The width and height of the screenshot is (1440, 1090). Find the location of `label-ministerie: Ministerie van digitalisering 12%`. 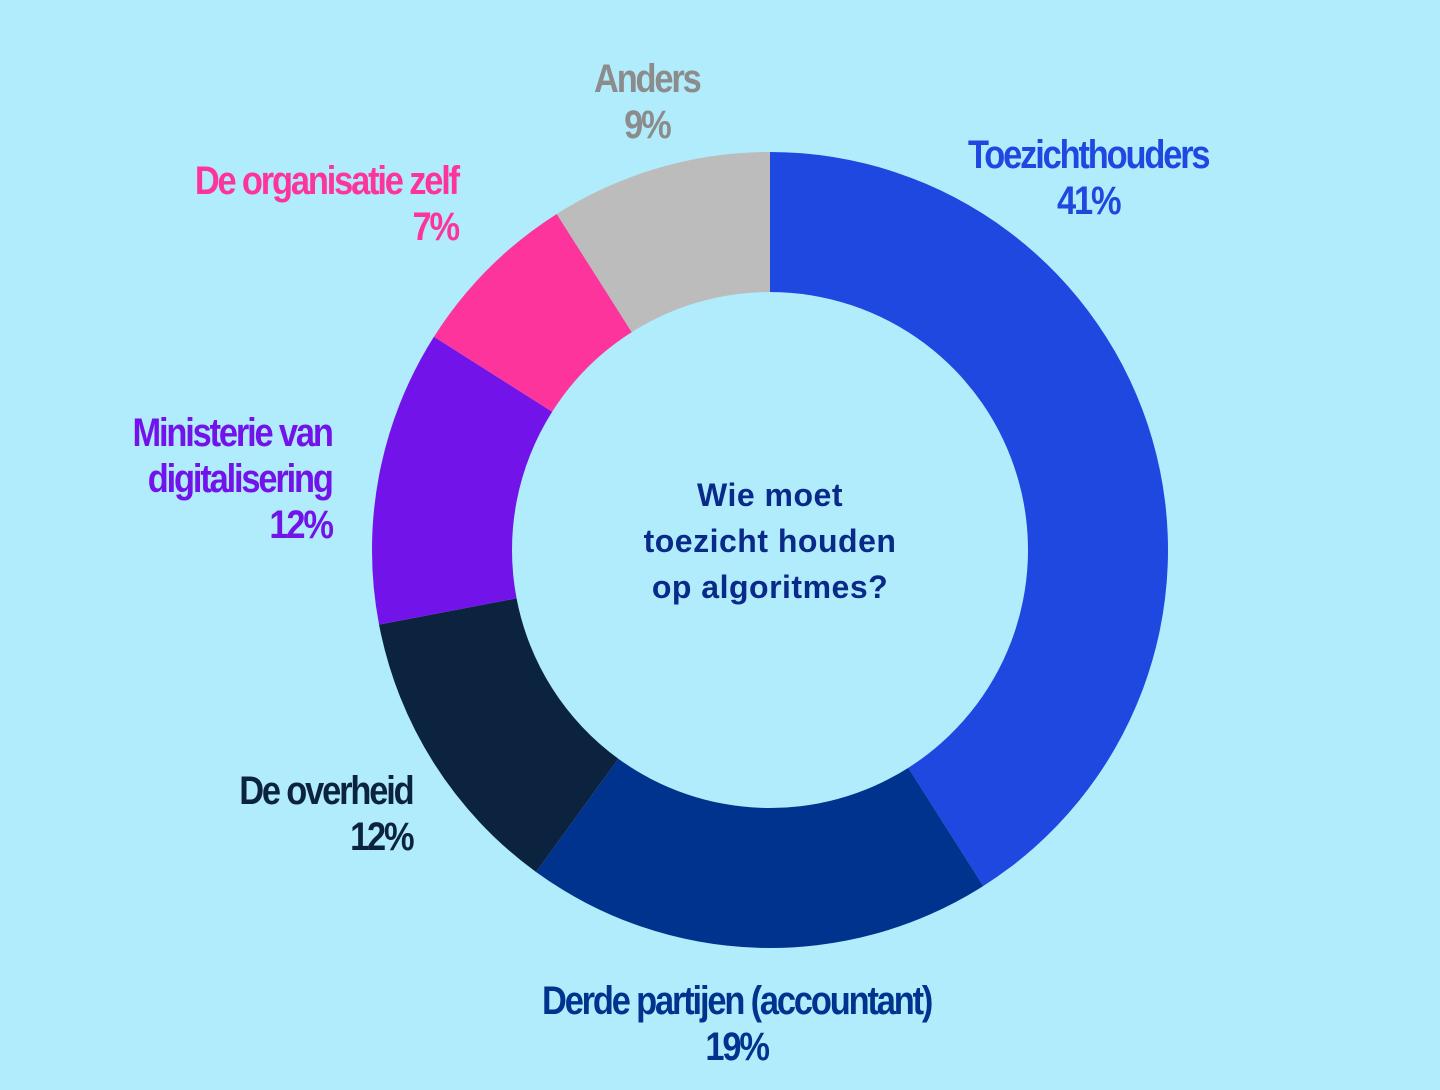

label-ministerie: Ministerie van digitalisering 12% is located at coordinates (233, 479).